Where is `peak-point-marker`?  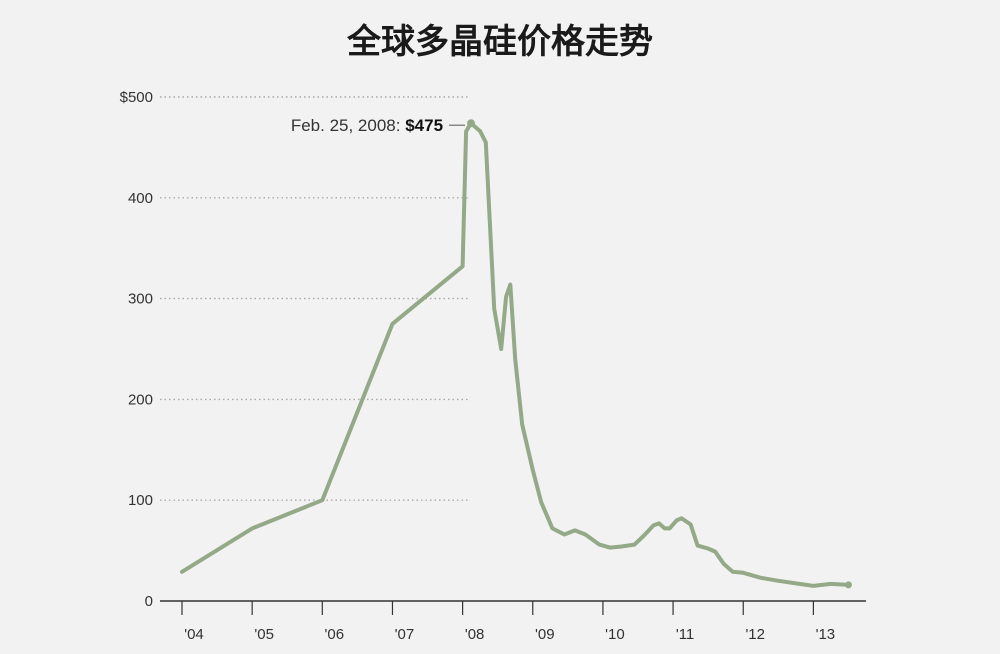 peak-point-marker is located at coordinates (471, 123).